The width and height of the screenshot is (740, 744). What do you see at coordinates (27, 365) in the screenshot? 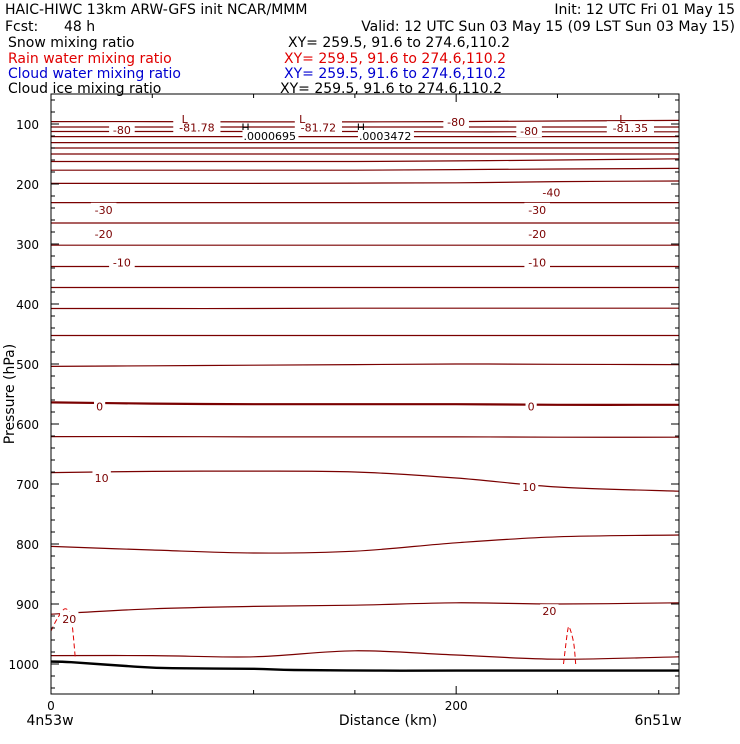
I see `y-tick-label: 500` at bounding box center [27, 365].